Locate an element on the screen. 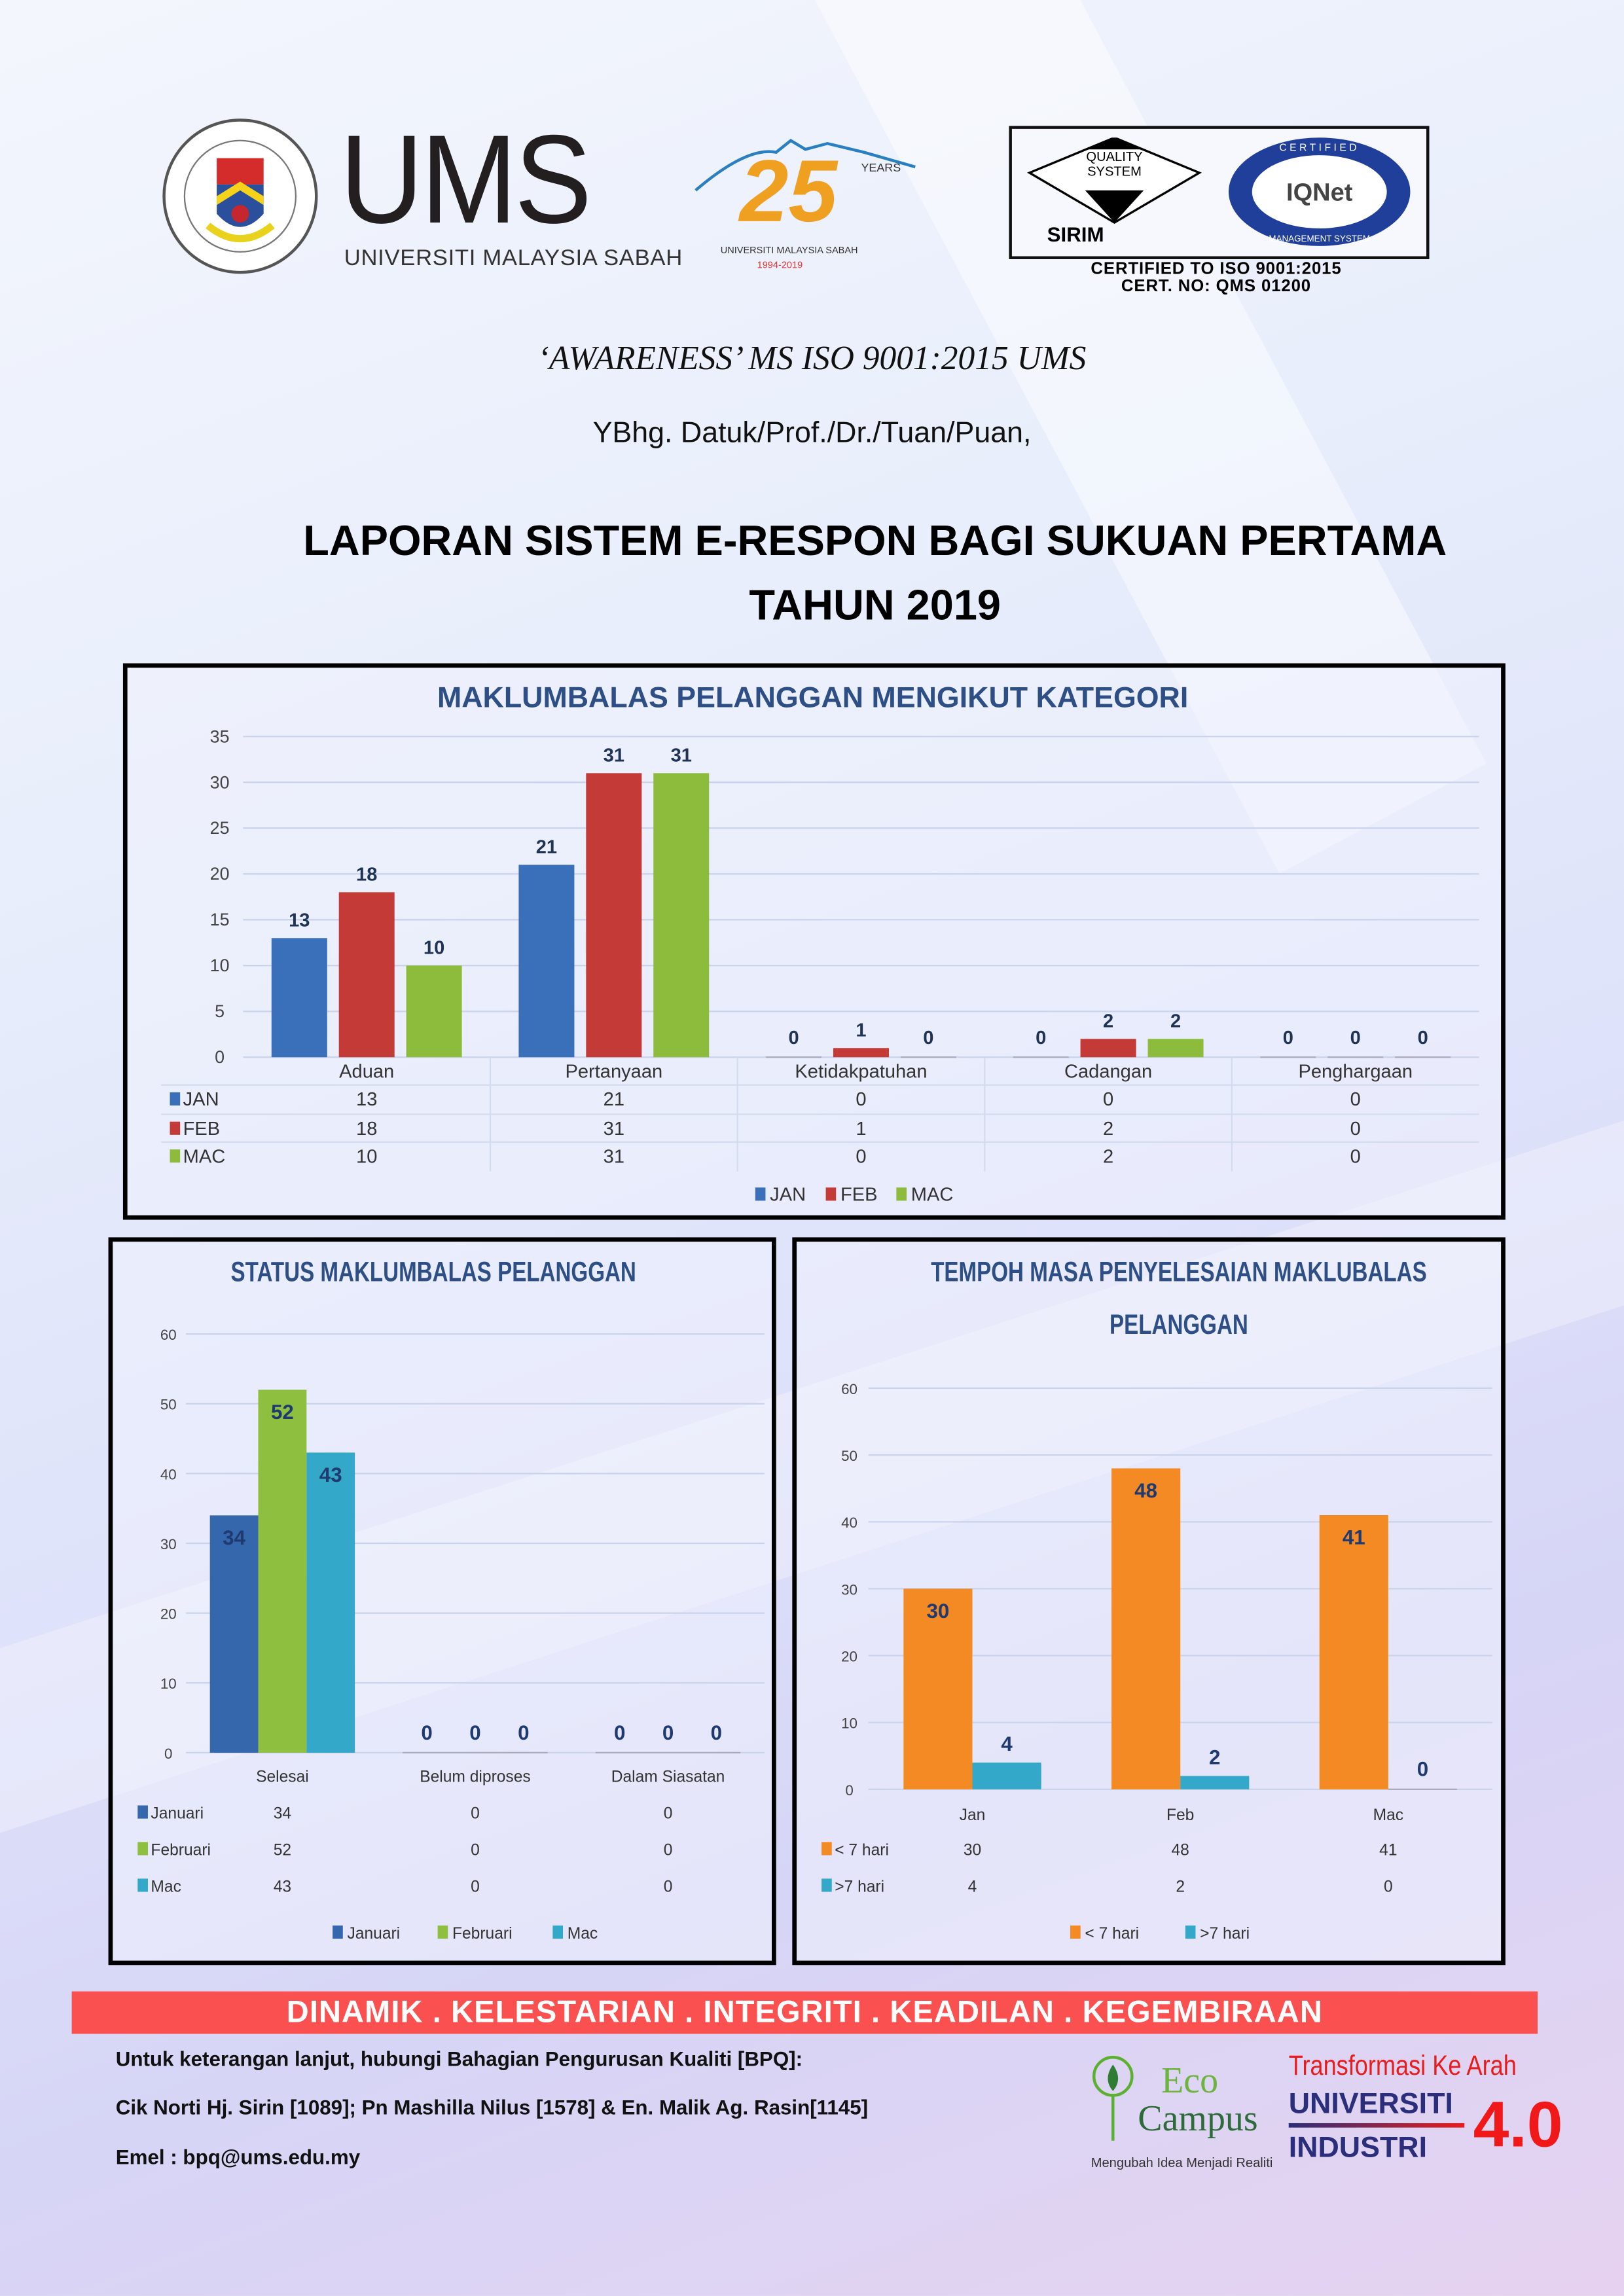  ums-logo-subtitle: UNIVERSITI MALAYSIA SABAH is located at coordinates (513, 258).